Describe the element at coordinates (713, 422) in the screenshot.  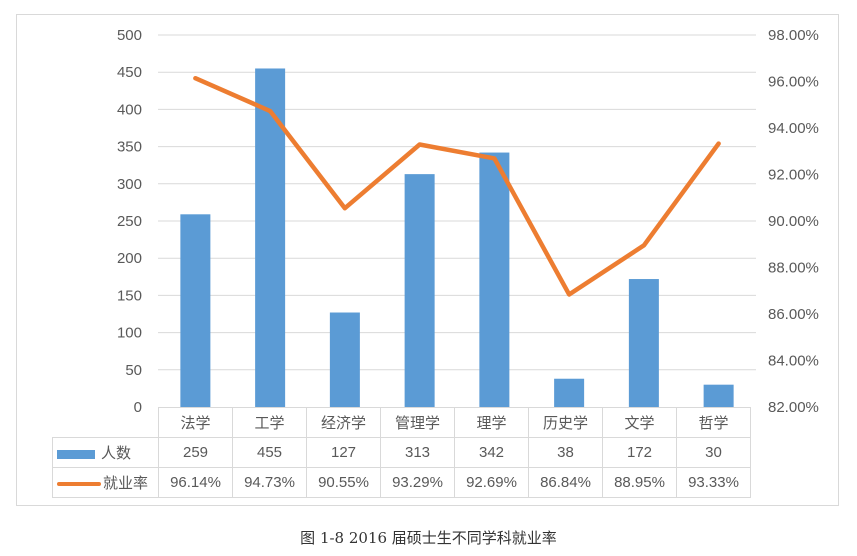
I see `category-label: 哲学` at that location.